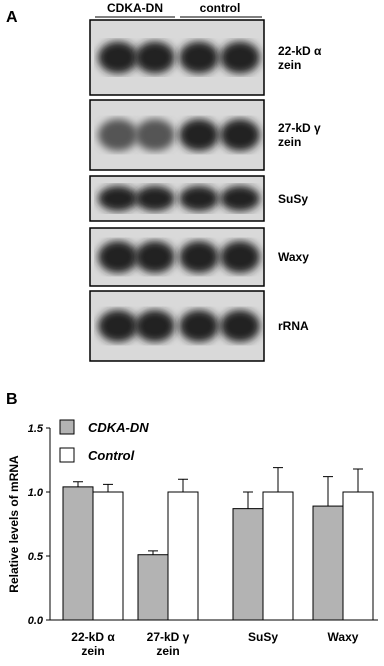 The height and width of the screenshot is (666, 384). I want to click on legend-label: CDKA-DN, so click(118, 427).